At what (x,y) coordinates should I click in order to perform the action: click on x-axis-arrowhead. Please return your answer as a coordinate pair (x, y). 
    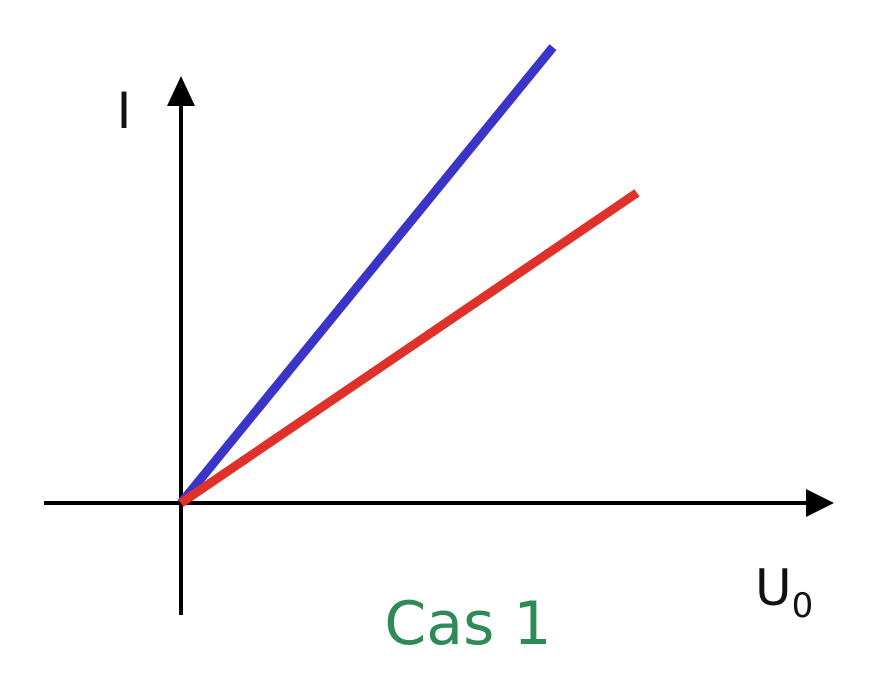
    Looking at the image, I should click on (820, 503).